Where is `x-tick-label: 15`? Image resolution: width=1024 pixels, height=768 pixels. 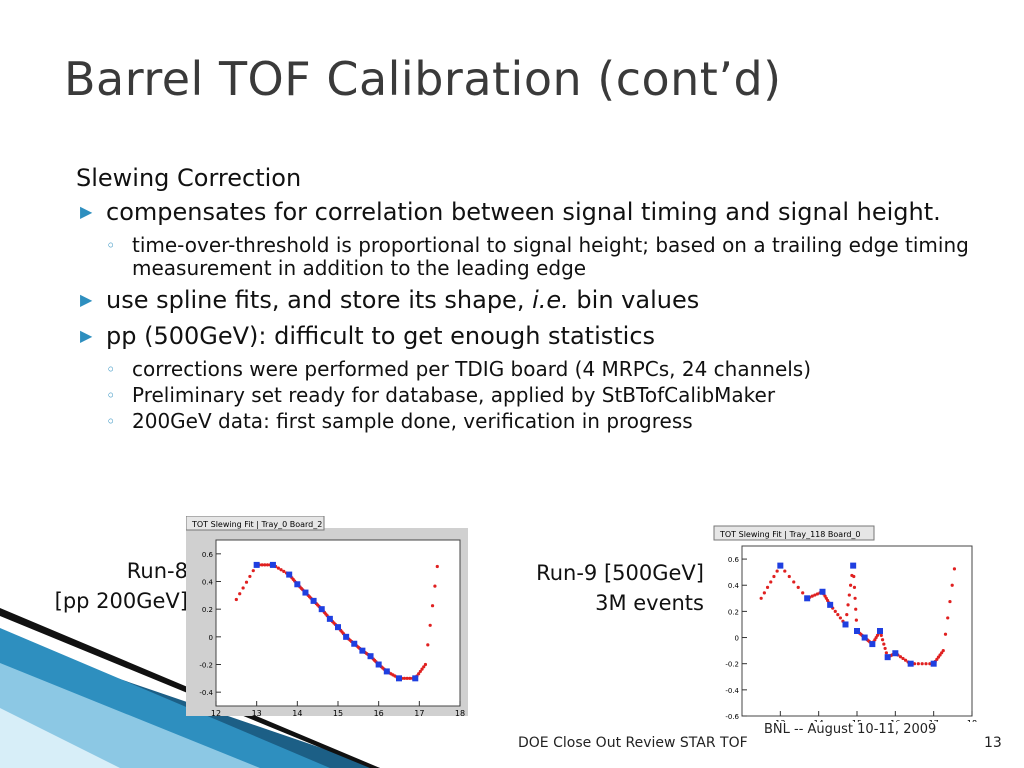
x-tick-label: 15 is located at coordinates (338, 712).